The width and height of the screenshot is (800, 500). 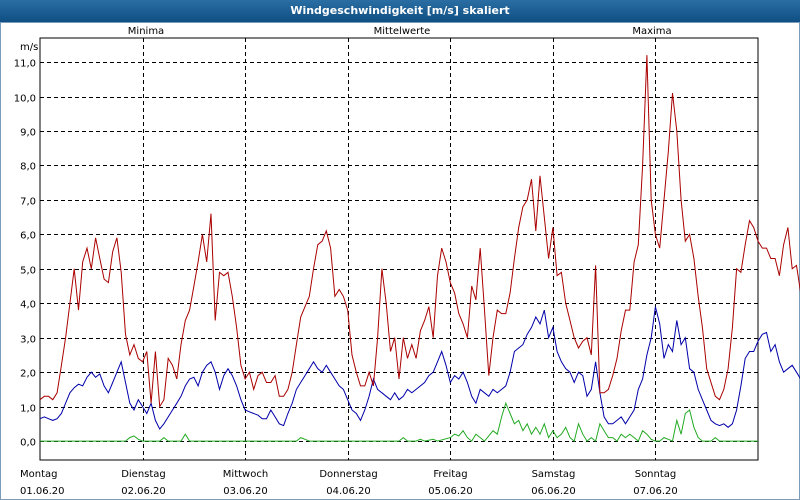 What do you see at coordinates (245, 474) in the screenshot?
I see `x-tick-weekday: Mittwoch` at bounding box center [245, 474].